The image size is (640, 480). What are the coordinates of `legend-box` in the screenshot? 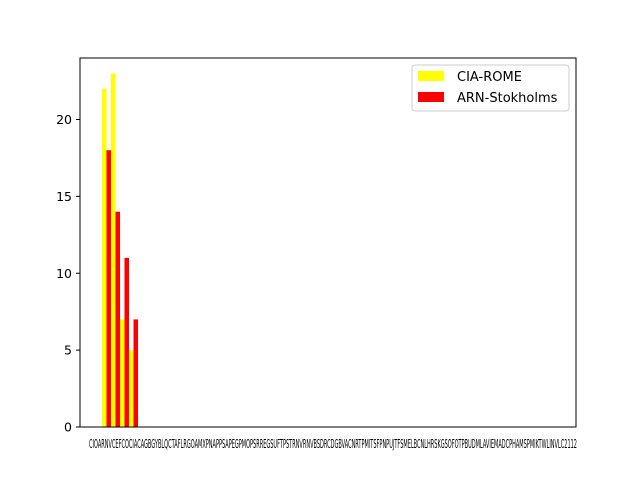 It's located at (490, 88).